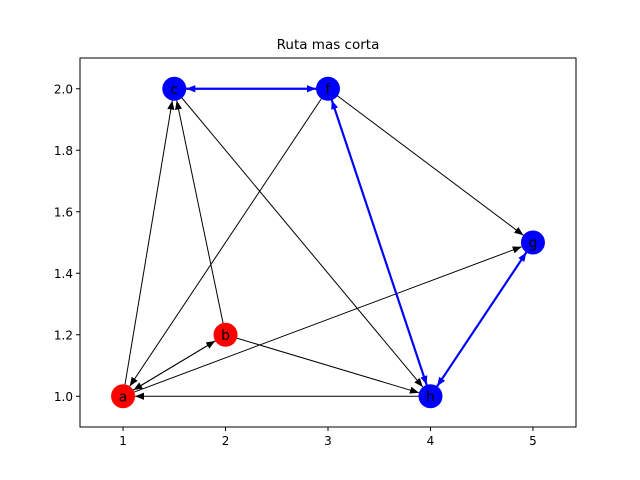 This screenshot has width=640, height=480. I want to click on x-axis: 1 2 3 4 5, so click(328, 437).